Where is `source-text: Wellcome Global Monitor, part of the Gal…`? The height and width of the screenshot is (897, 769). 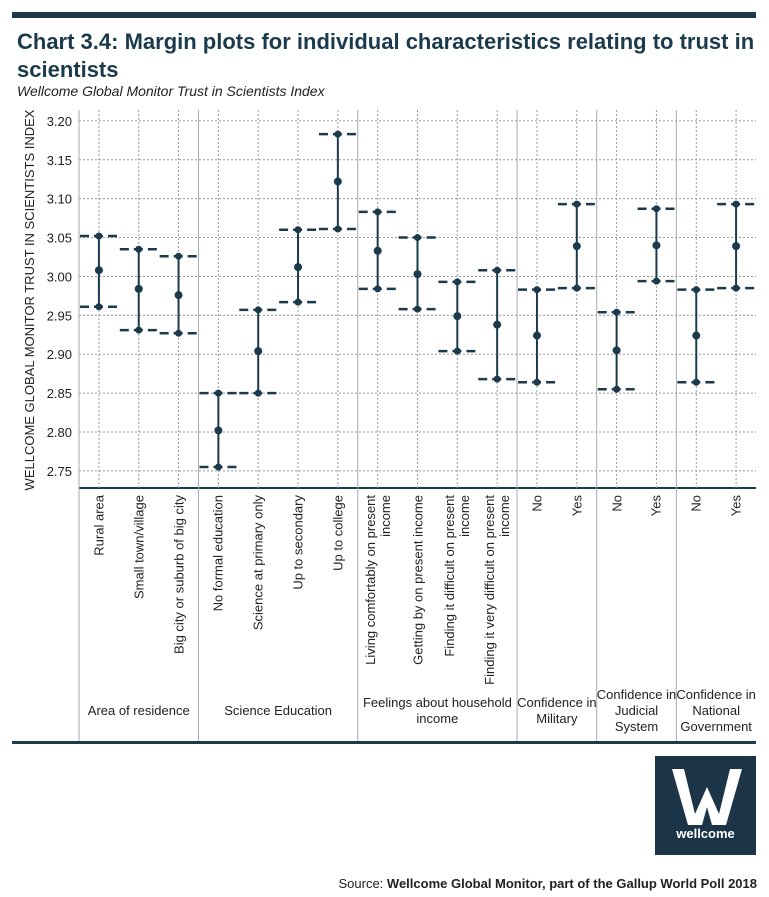
source-text: Wellcome Global Monitor, part of the Gal… is located at coordinates (571, 883).